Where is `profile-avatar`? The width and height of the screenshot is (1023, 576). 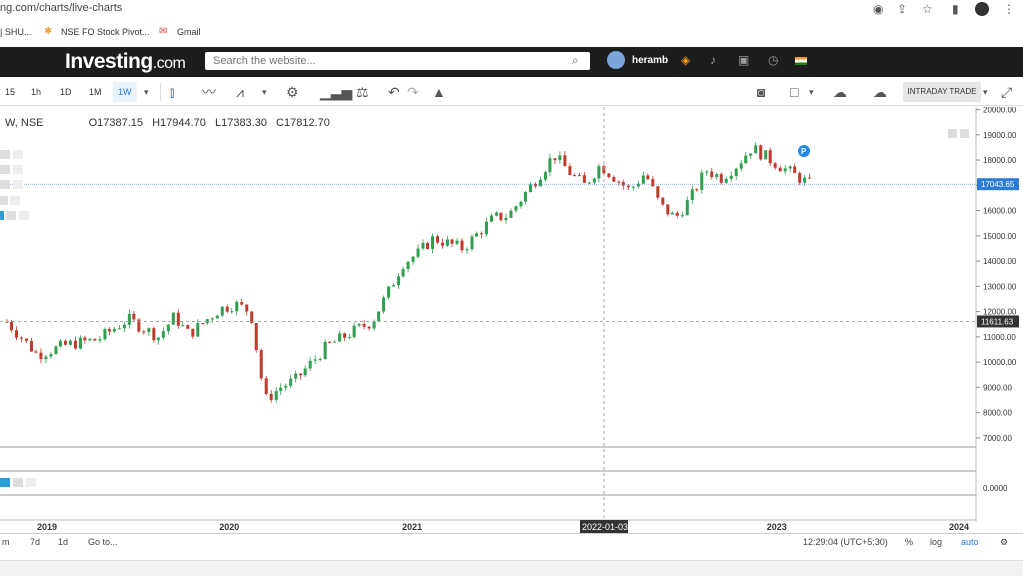
profile-avatar is located at coordinates (982, 9).